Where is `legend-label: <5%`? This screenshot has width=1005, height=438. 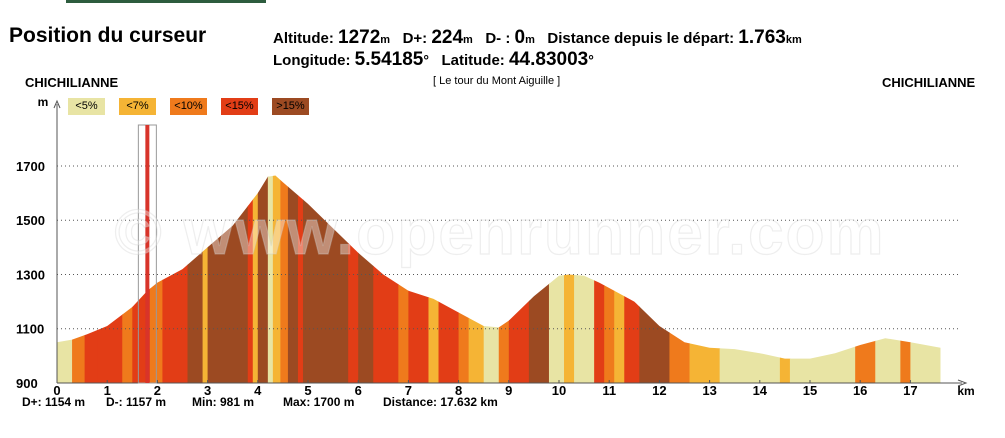 legend-label: <5% is located at coordinates (86, 106).